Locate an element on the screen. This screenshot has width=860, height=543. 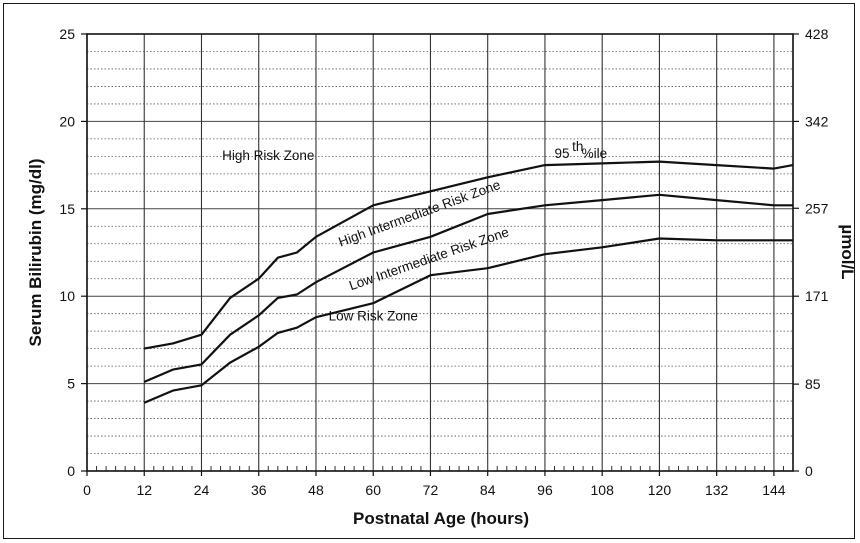
x-tick-label: 84 is located at coordinates (488, 490).